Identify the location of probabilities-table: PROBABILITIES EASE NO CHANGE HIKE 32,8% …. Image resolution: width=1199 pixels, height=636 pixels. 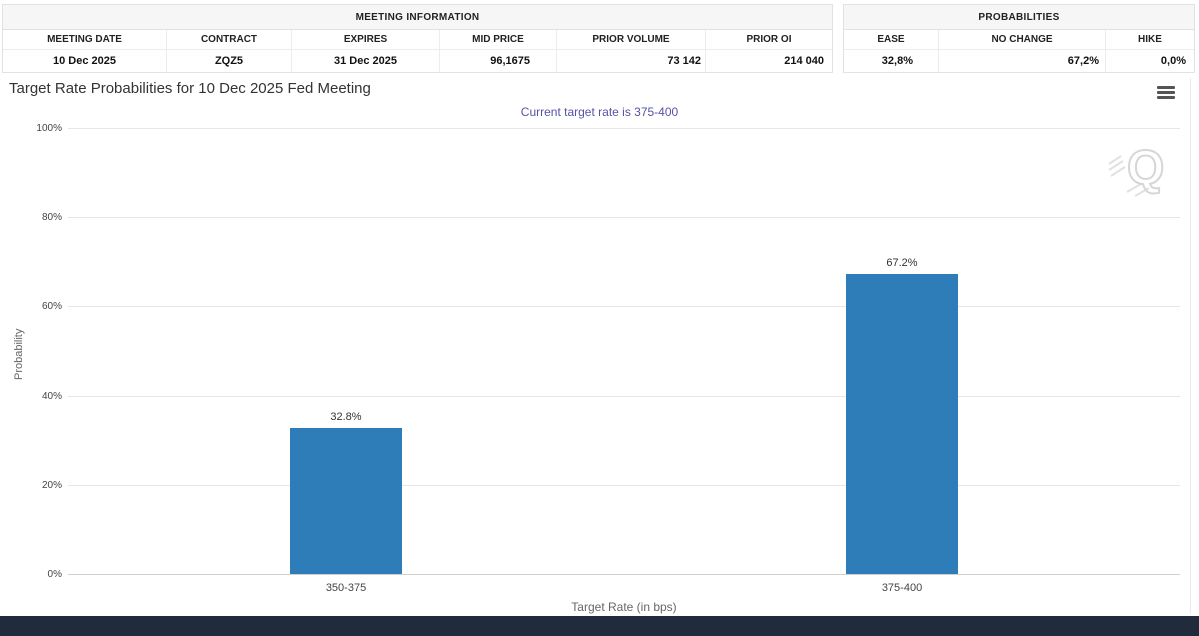
(1019, 38).